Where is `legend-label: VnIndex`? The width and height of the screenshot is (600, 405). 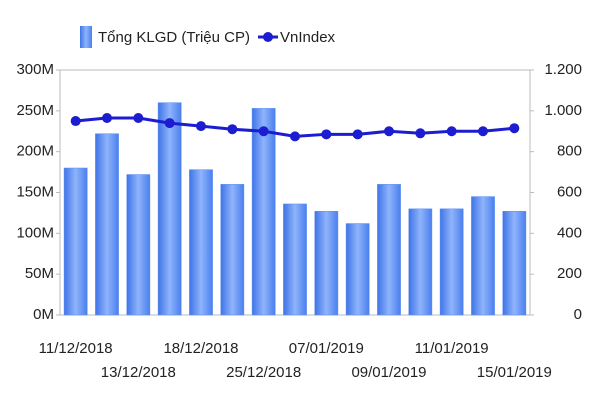
legend-label: VnIndex is located at coordinates (308, 37).